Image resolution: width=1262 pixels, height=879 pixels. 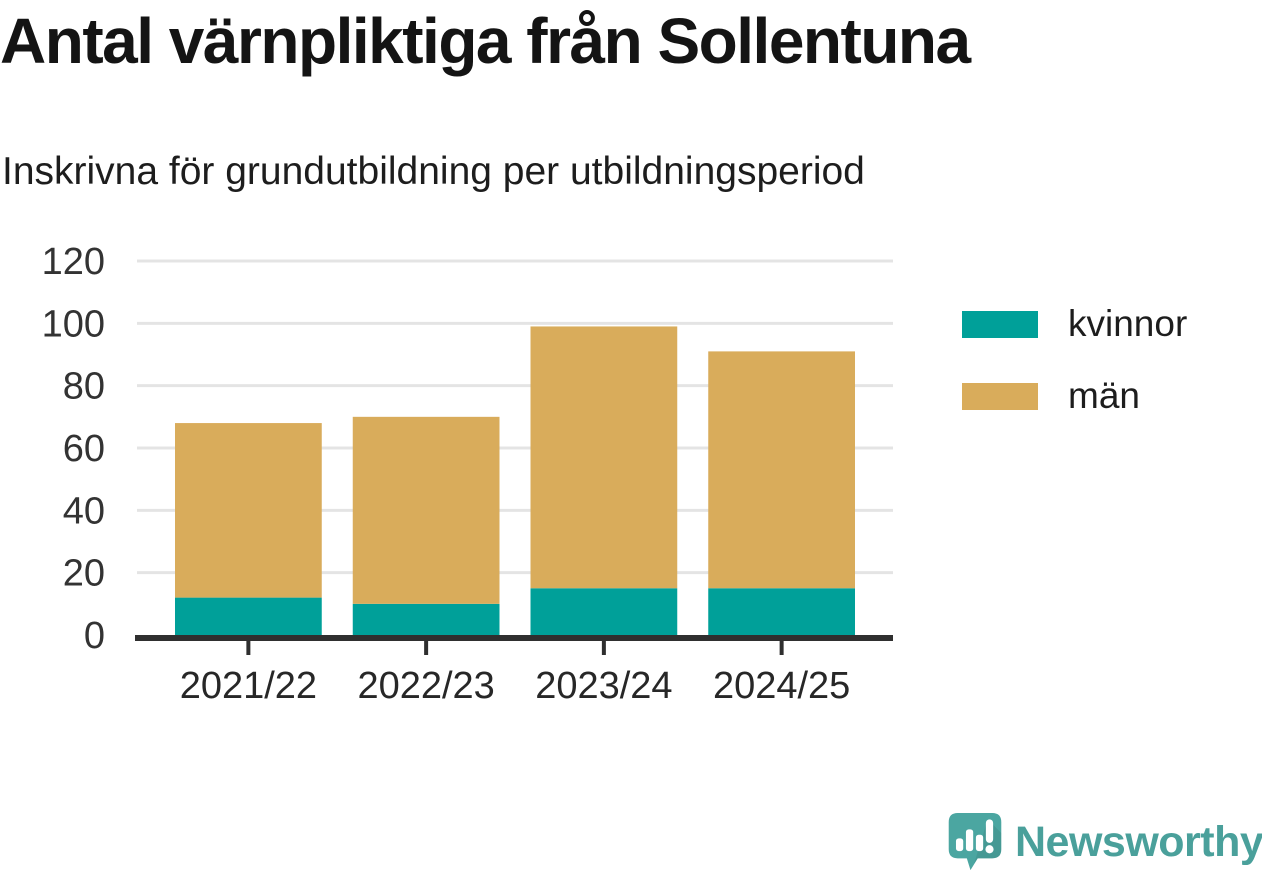 I want to click on newsworthy-logo: Newsworthy, so click(x=1104, y=842).